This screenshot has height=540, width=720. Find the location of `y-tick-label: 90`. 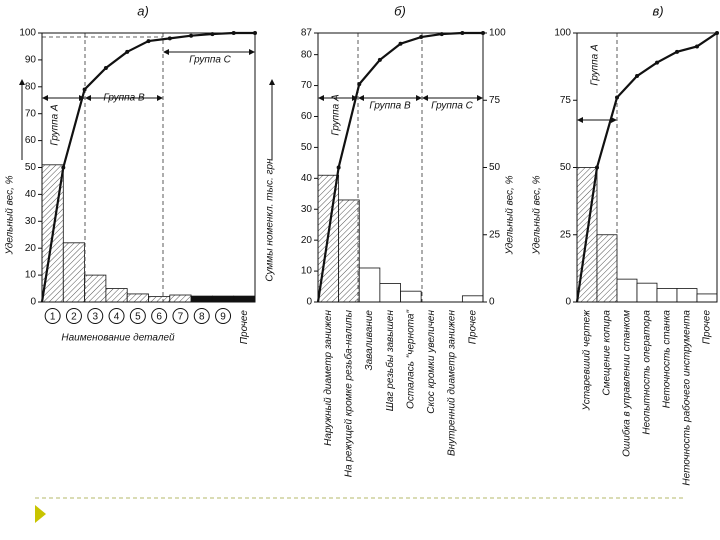

y-tick-label: 90 is located at coordinates (31, 60).